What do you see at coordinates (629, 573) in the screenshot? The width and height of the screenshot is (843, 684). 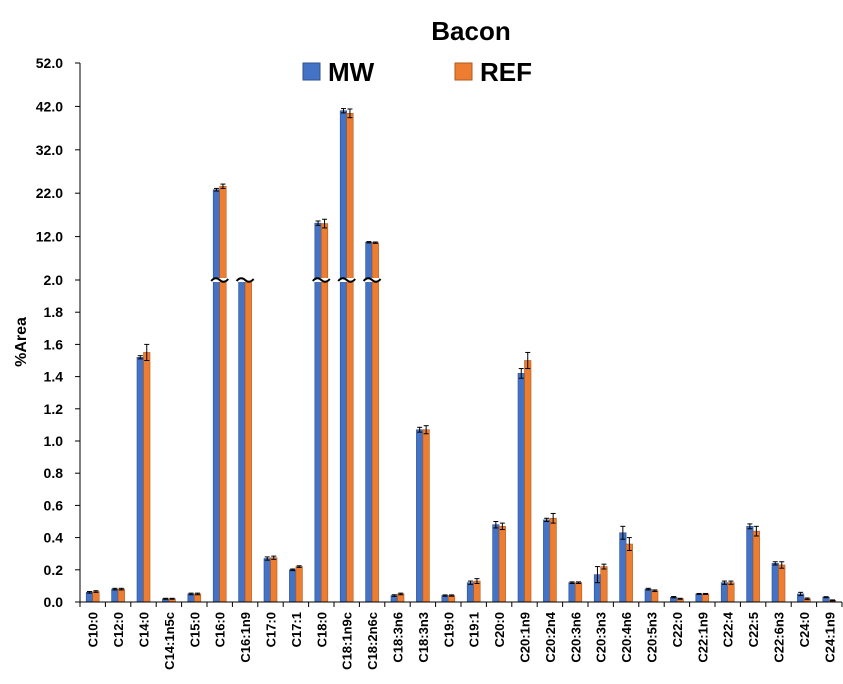 I see `bar-ref-c20-4n6` at bounding box center [629, 573].